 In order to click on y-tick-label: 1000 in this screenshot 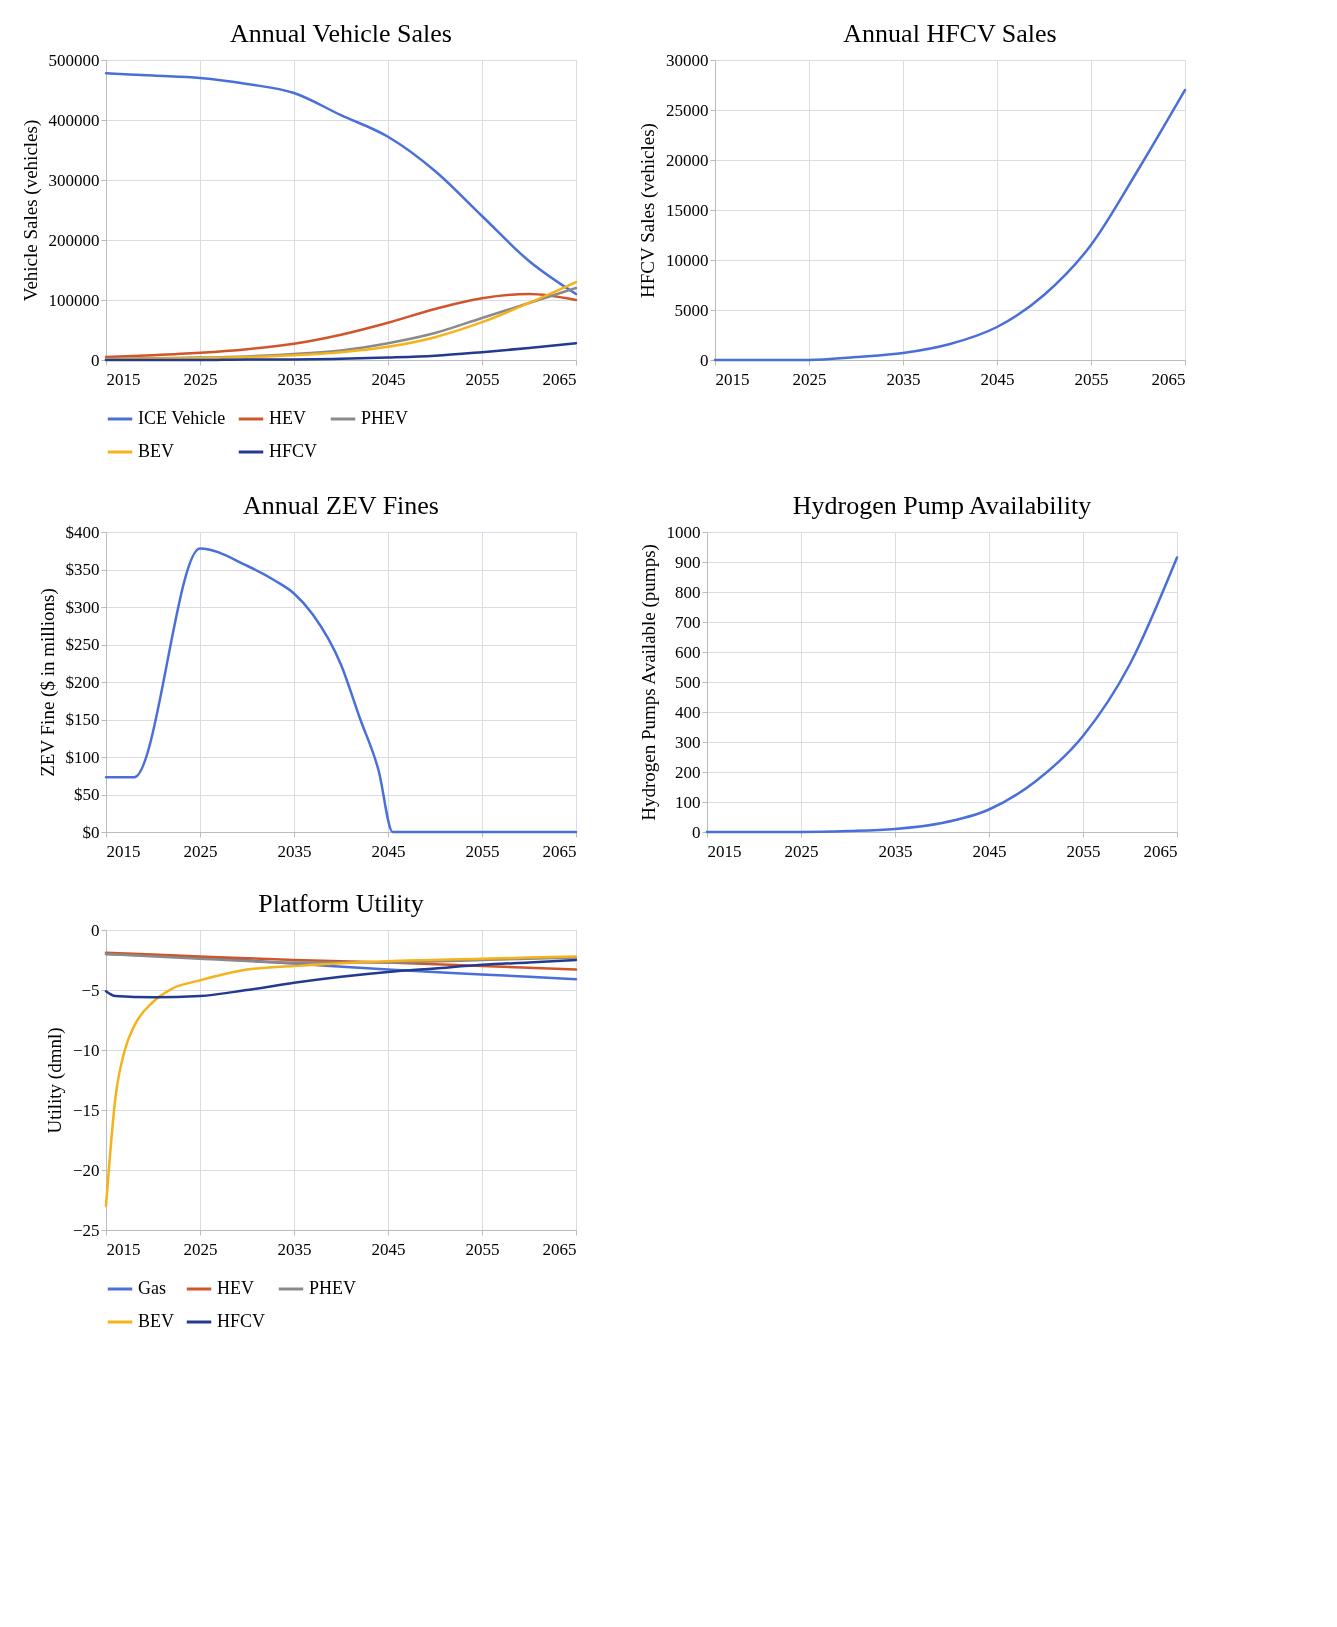, I will do `click(683, 532)`.